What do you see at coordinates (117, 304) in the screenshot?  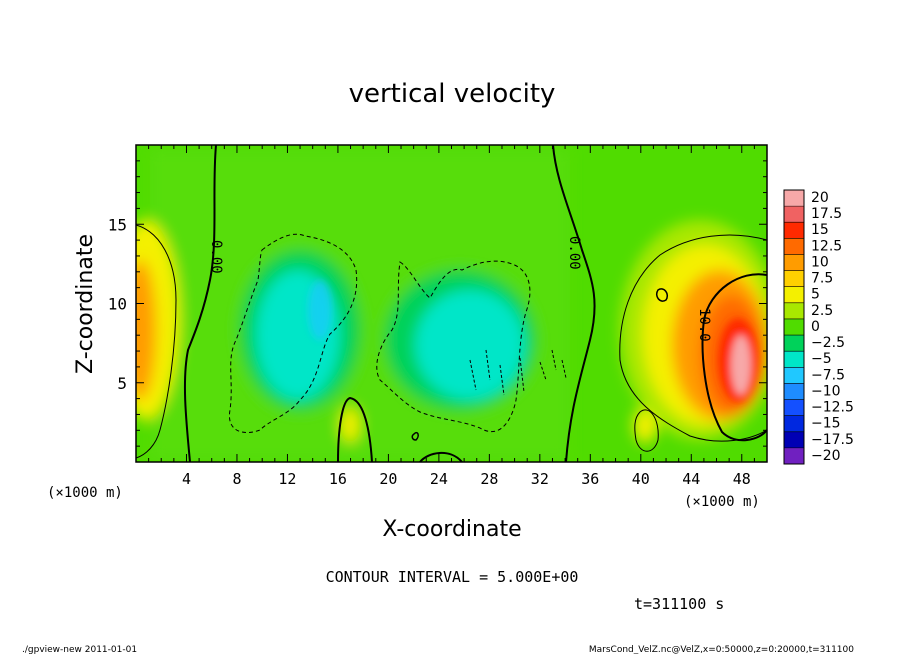 I see `y-tick-label: 10` at bounding box center [117, 304].